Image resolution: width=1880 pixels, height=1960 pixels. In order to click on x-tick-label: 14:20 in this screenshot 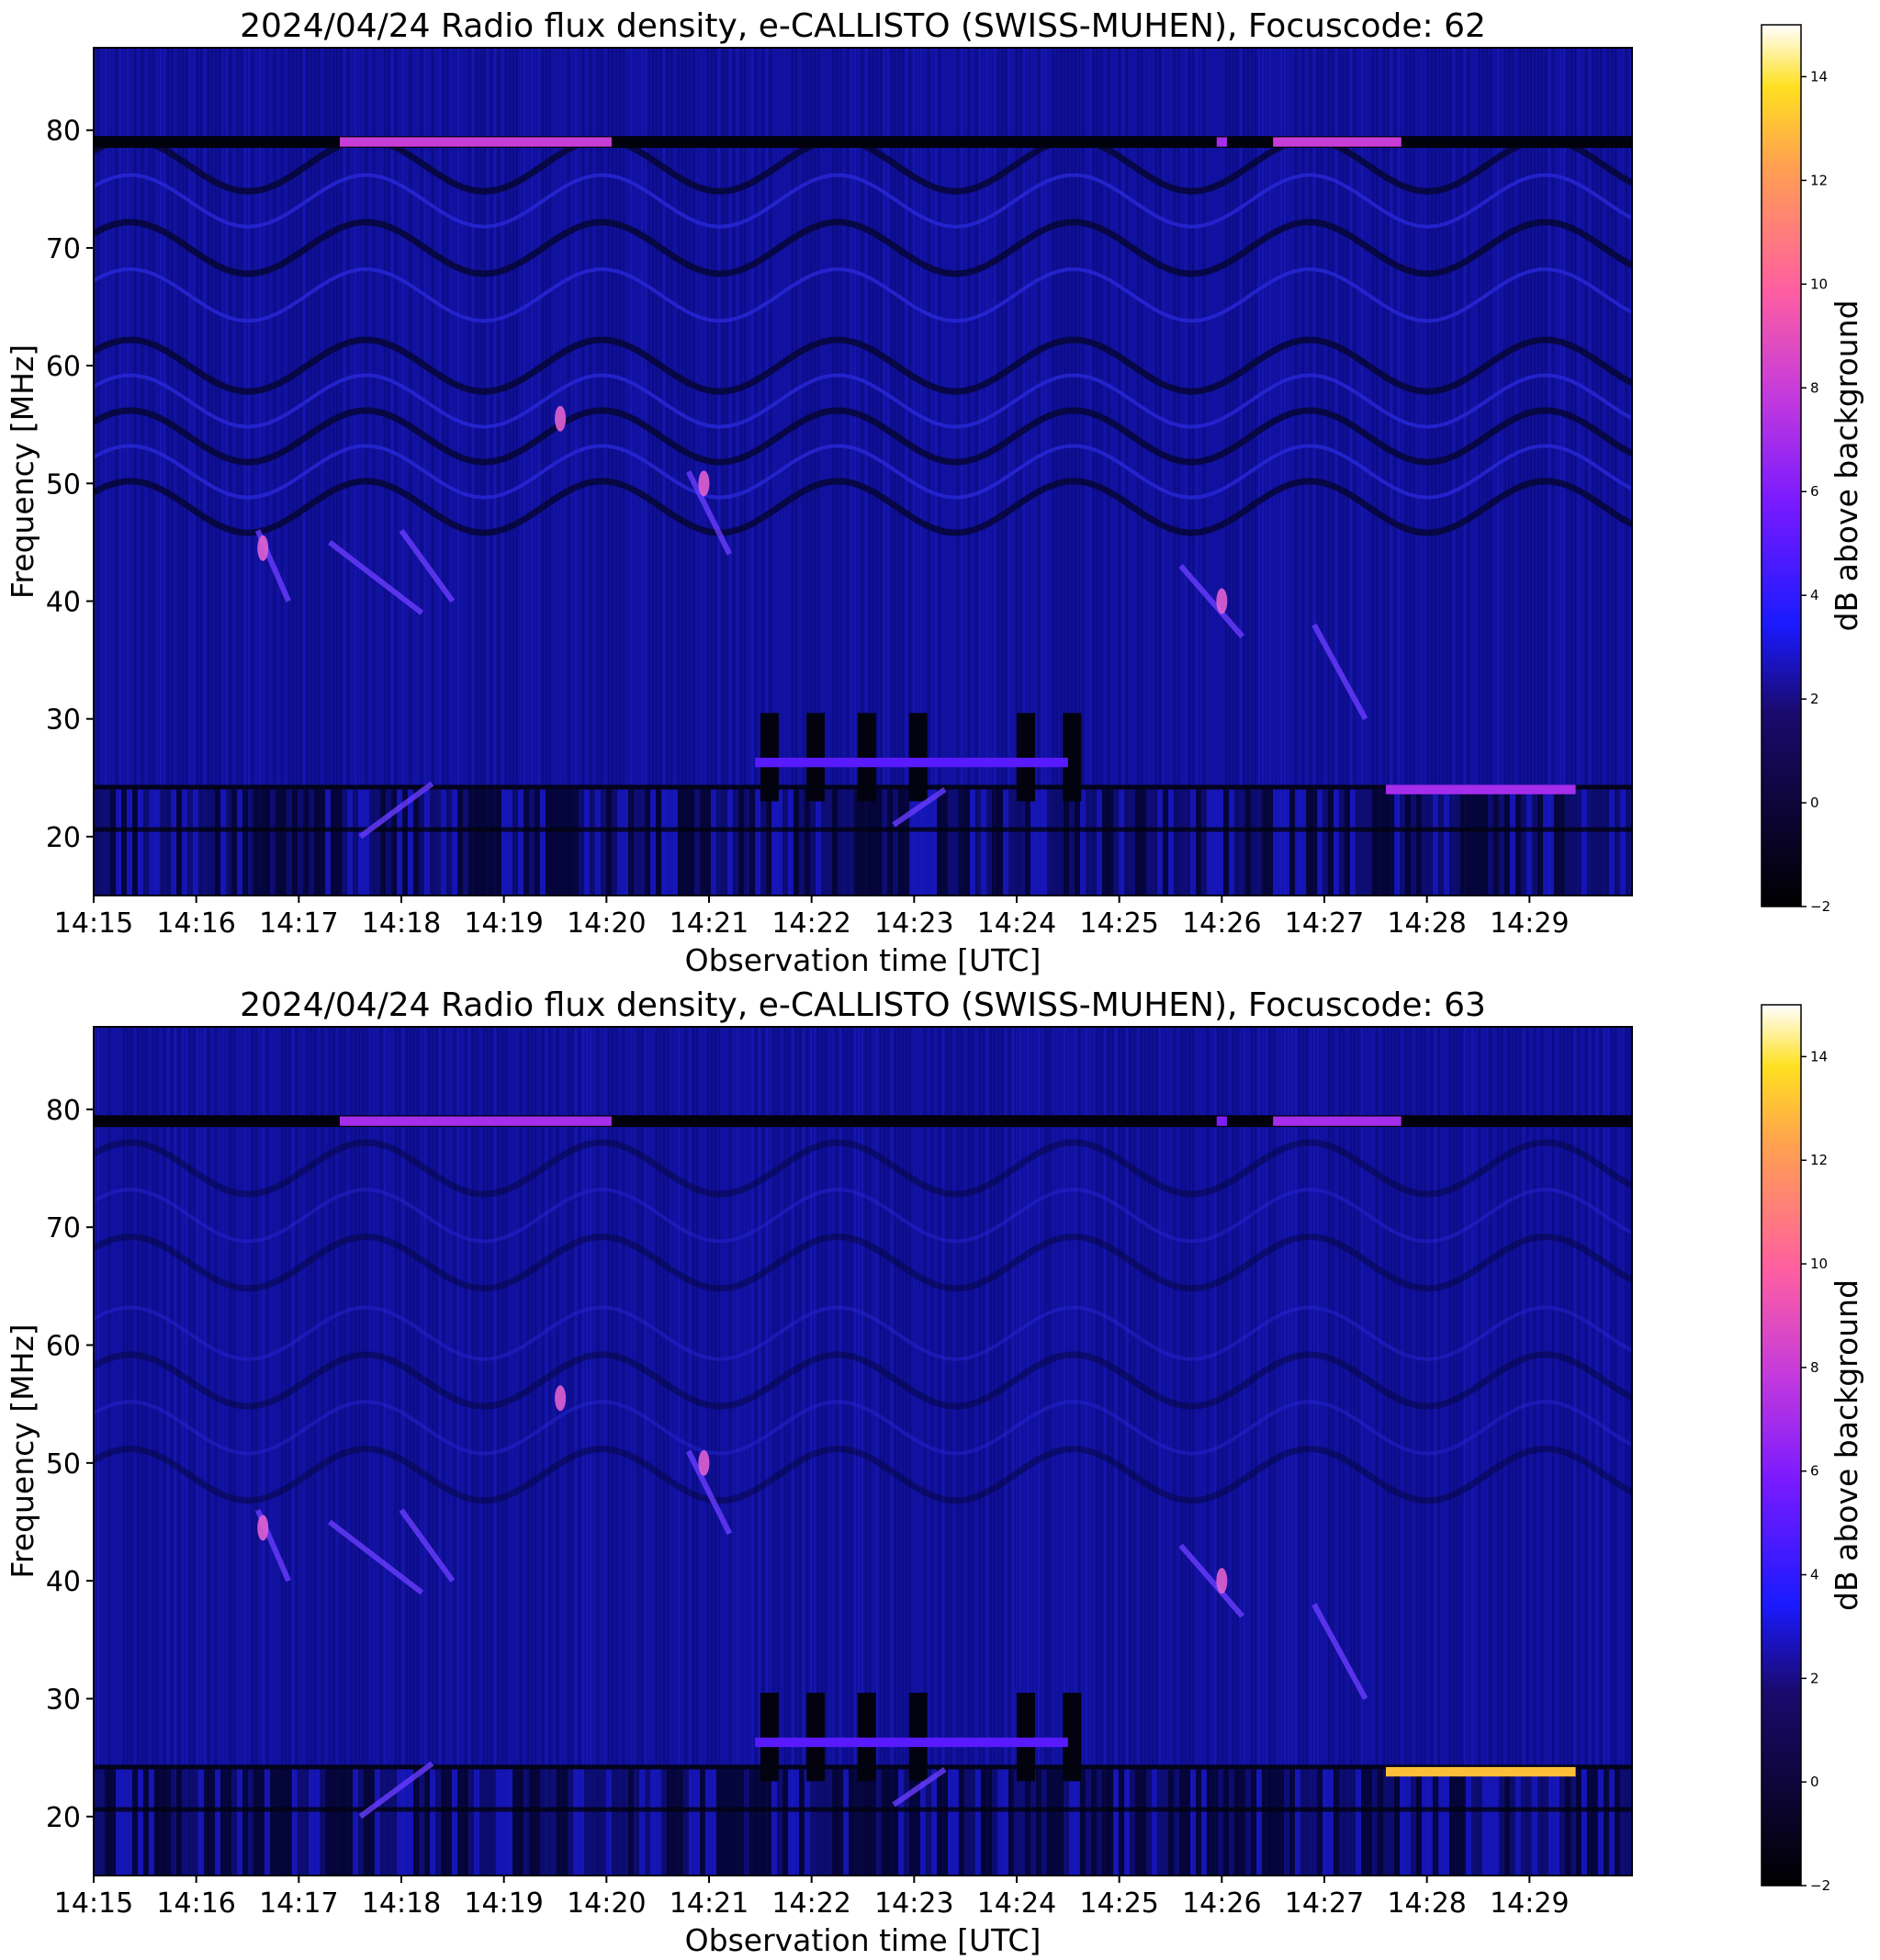, I will do `click(606, 923)`.